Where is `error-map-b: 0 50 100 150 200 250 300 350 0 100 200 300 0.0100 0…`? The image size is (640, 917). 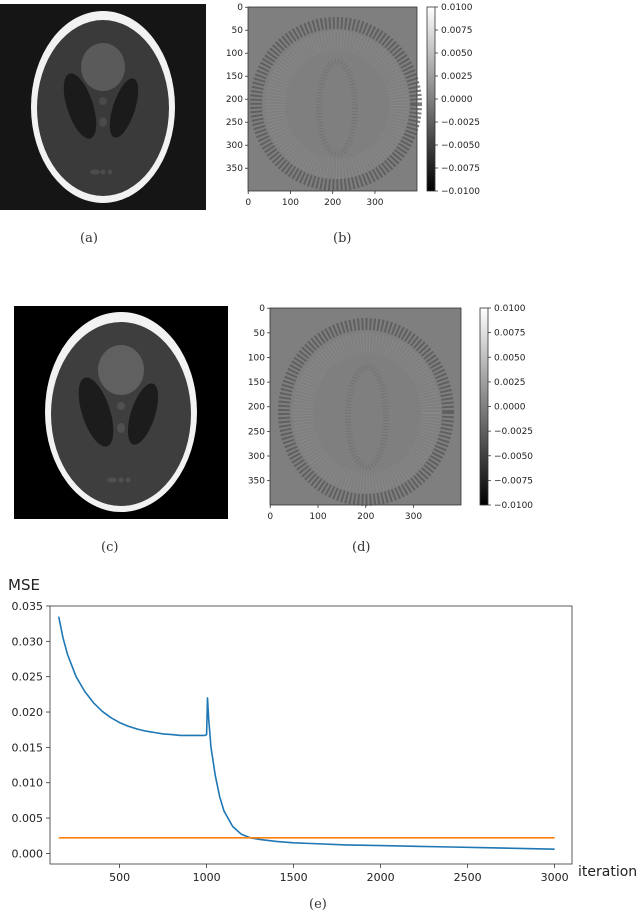 error-map-b: 0 50 100 150 200 250 300 350 0 100 200 300 0.0100 0… is located at coordinates (353, 105).